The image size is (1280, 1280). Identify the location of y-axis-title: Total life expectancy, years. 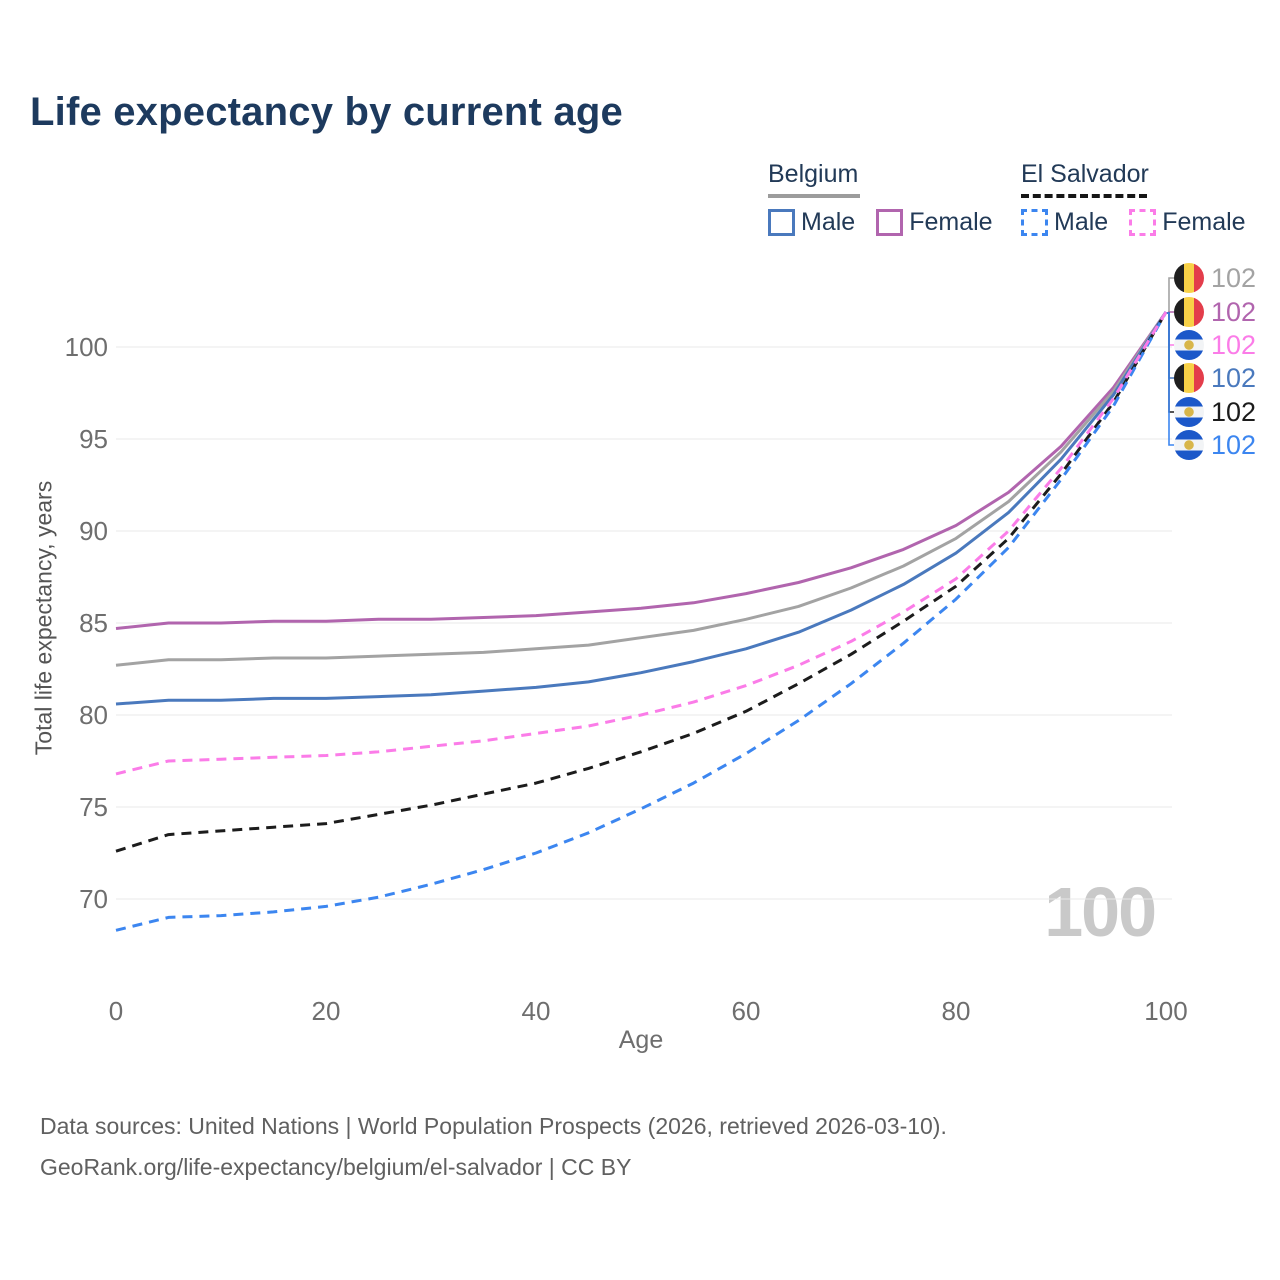
(43, 618).